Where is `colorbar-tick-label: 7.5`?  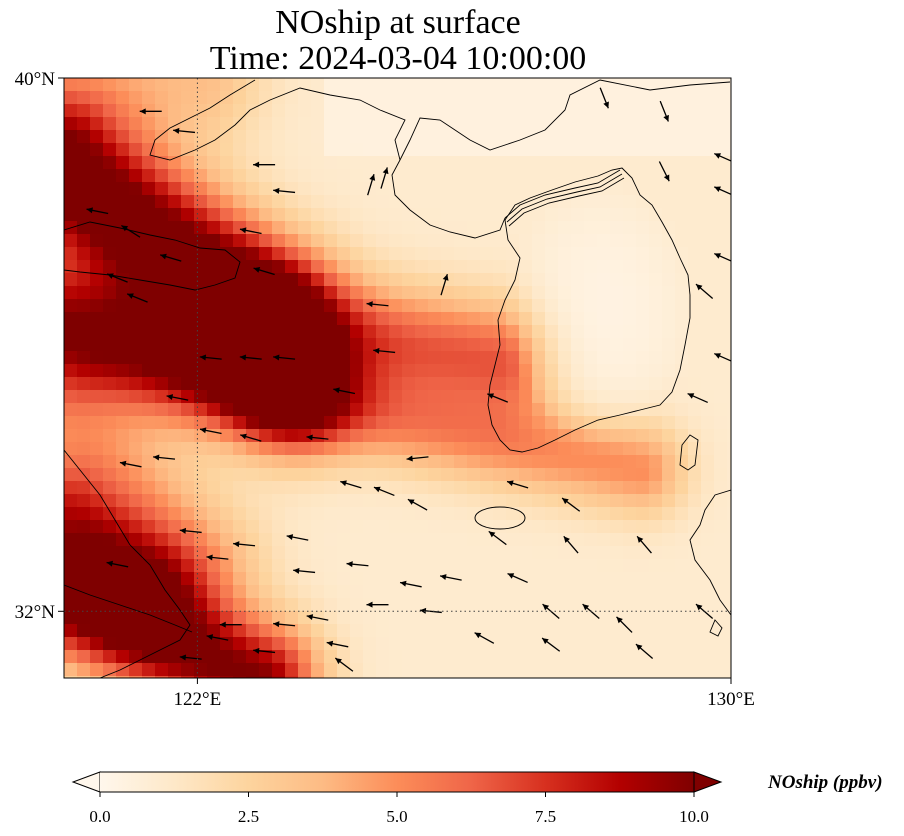
colorbar-tick-label: 7.5 is located at coordinates (545, 816).